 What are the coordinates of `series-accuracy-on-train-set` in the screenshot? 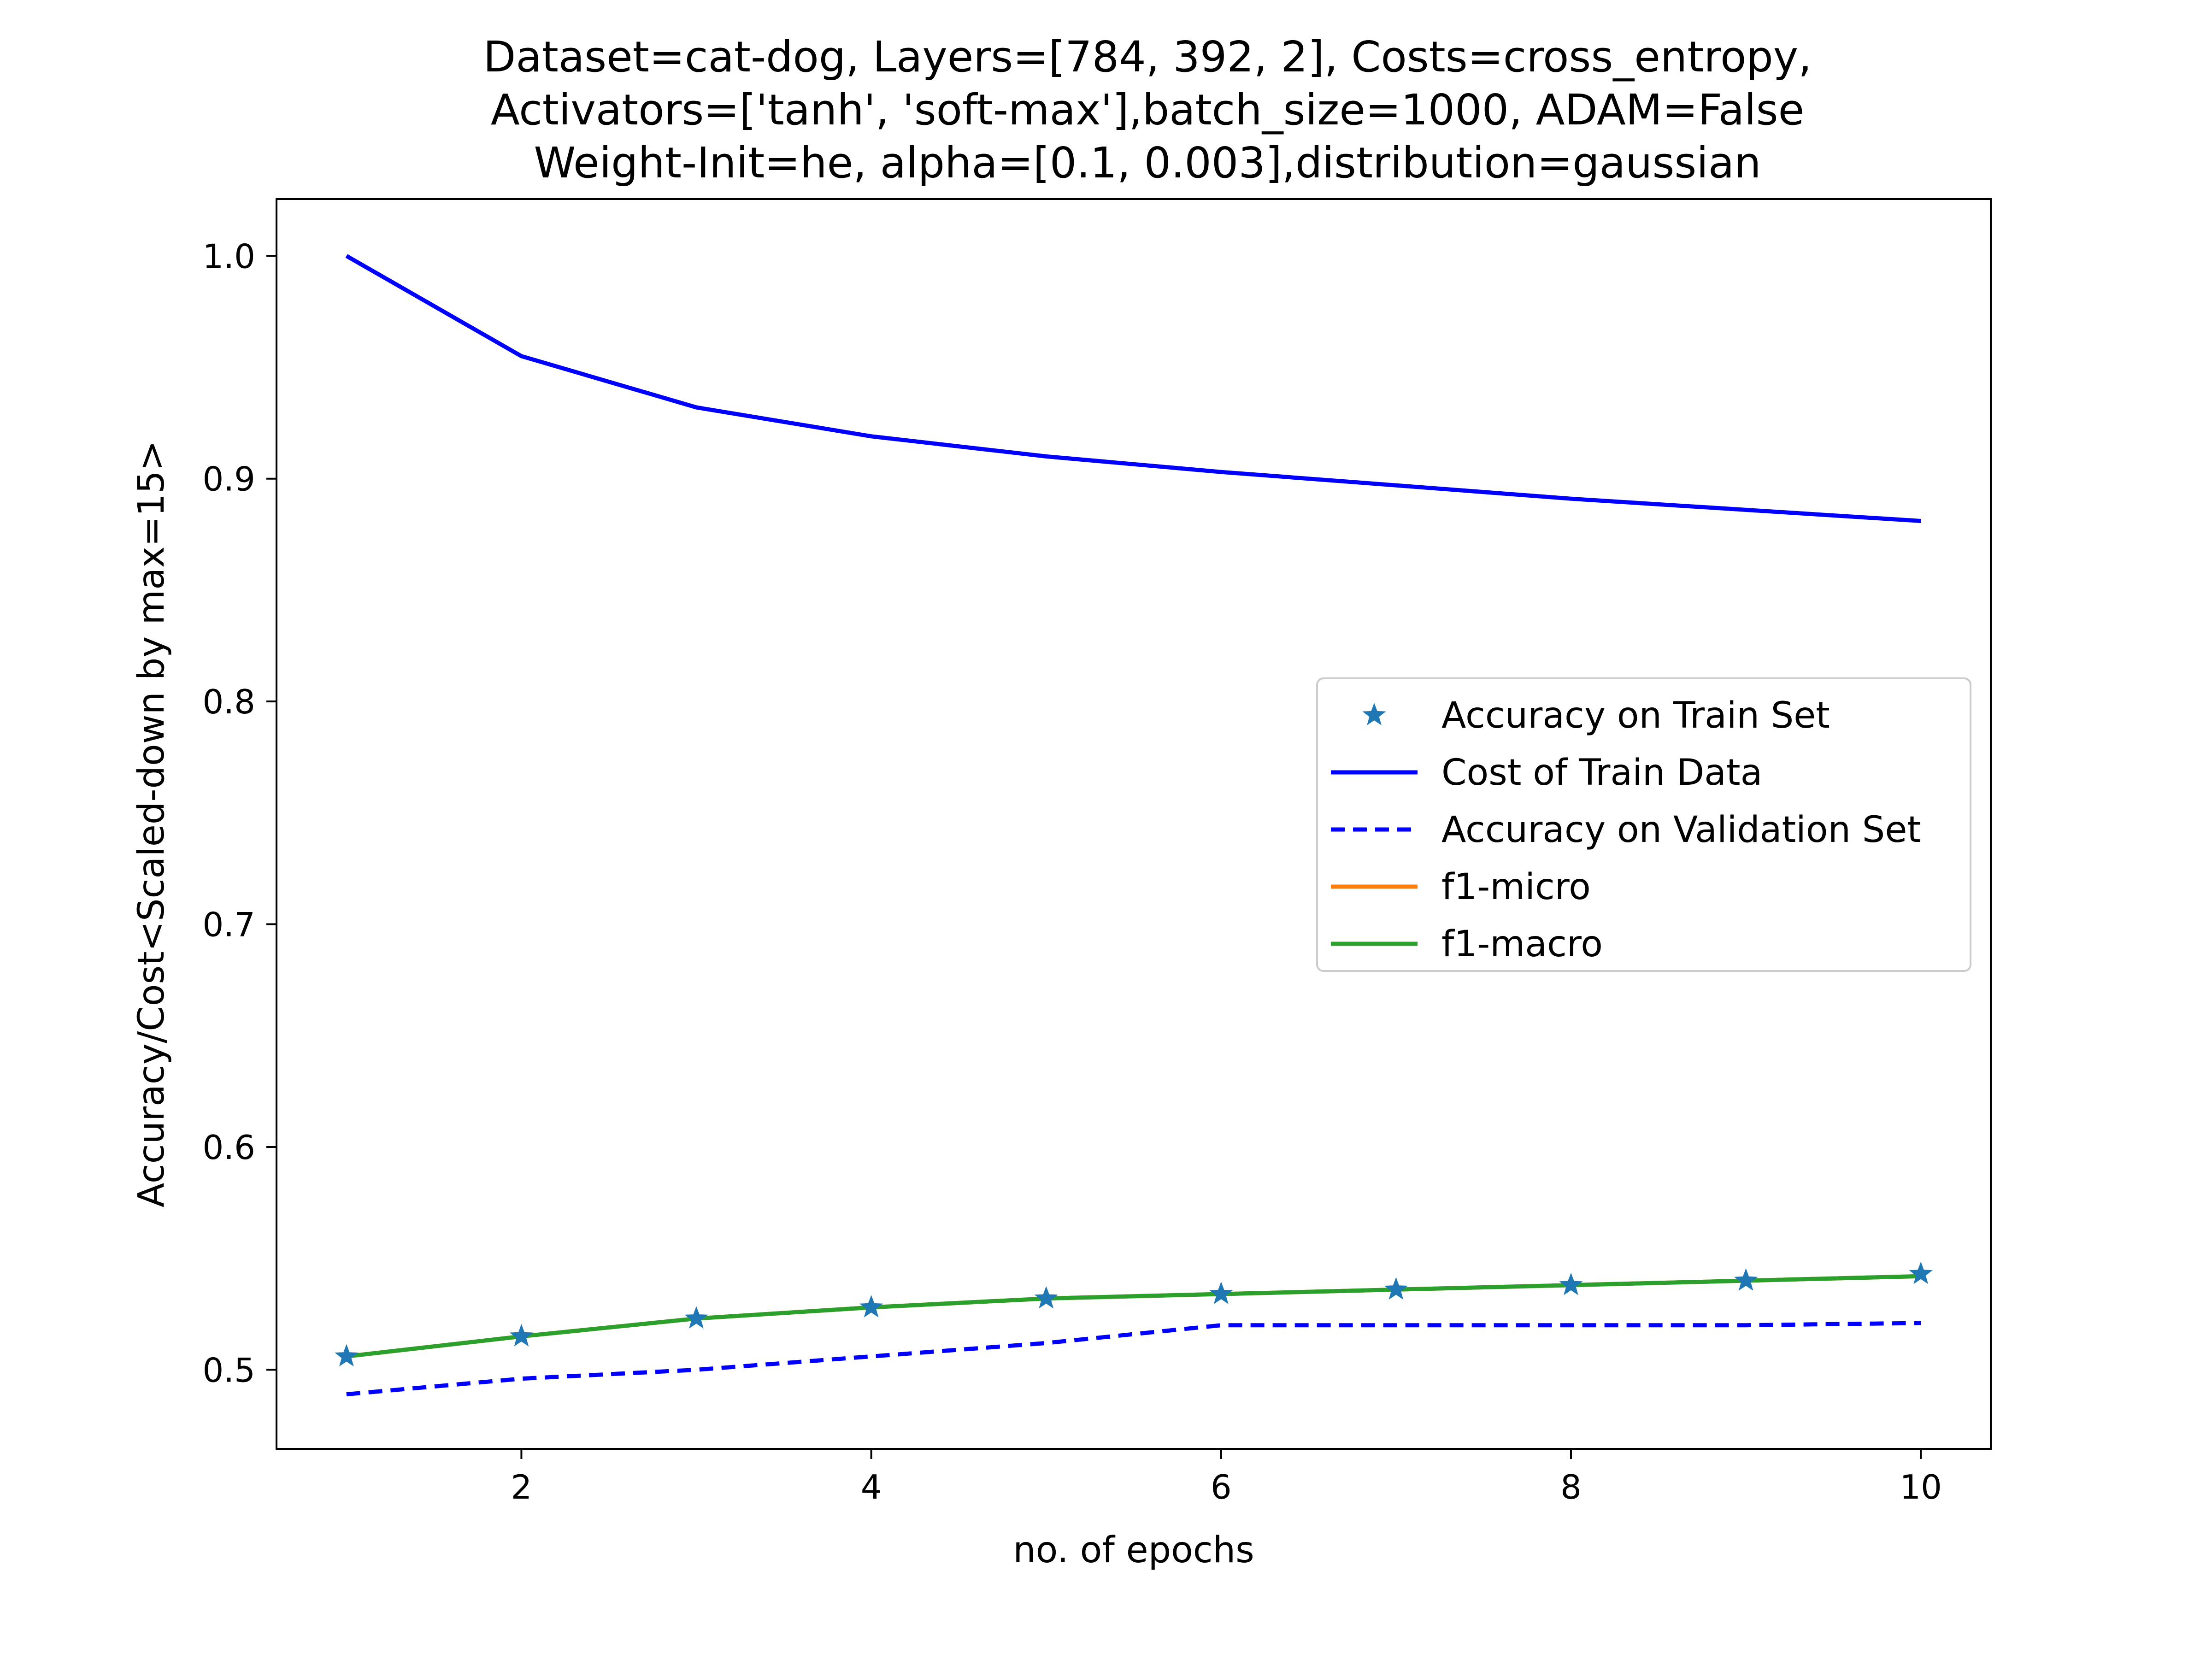 It's located at (1134, 1314).